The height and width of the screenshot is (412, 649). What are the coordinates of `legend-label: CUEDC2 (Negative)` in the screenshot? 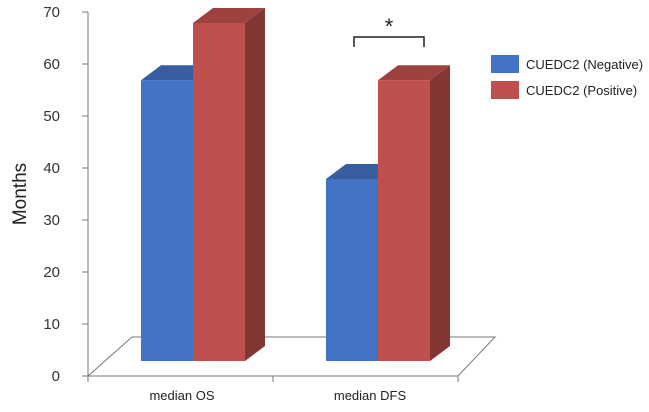 It's located at (584, 64).